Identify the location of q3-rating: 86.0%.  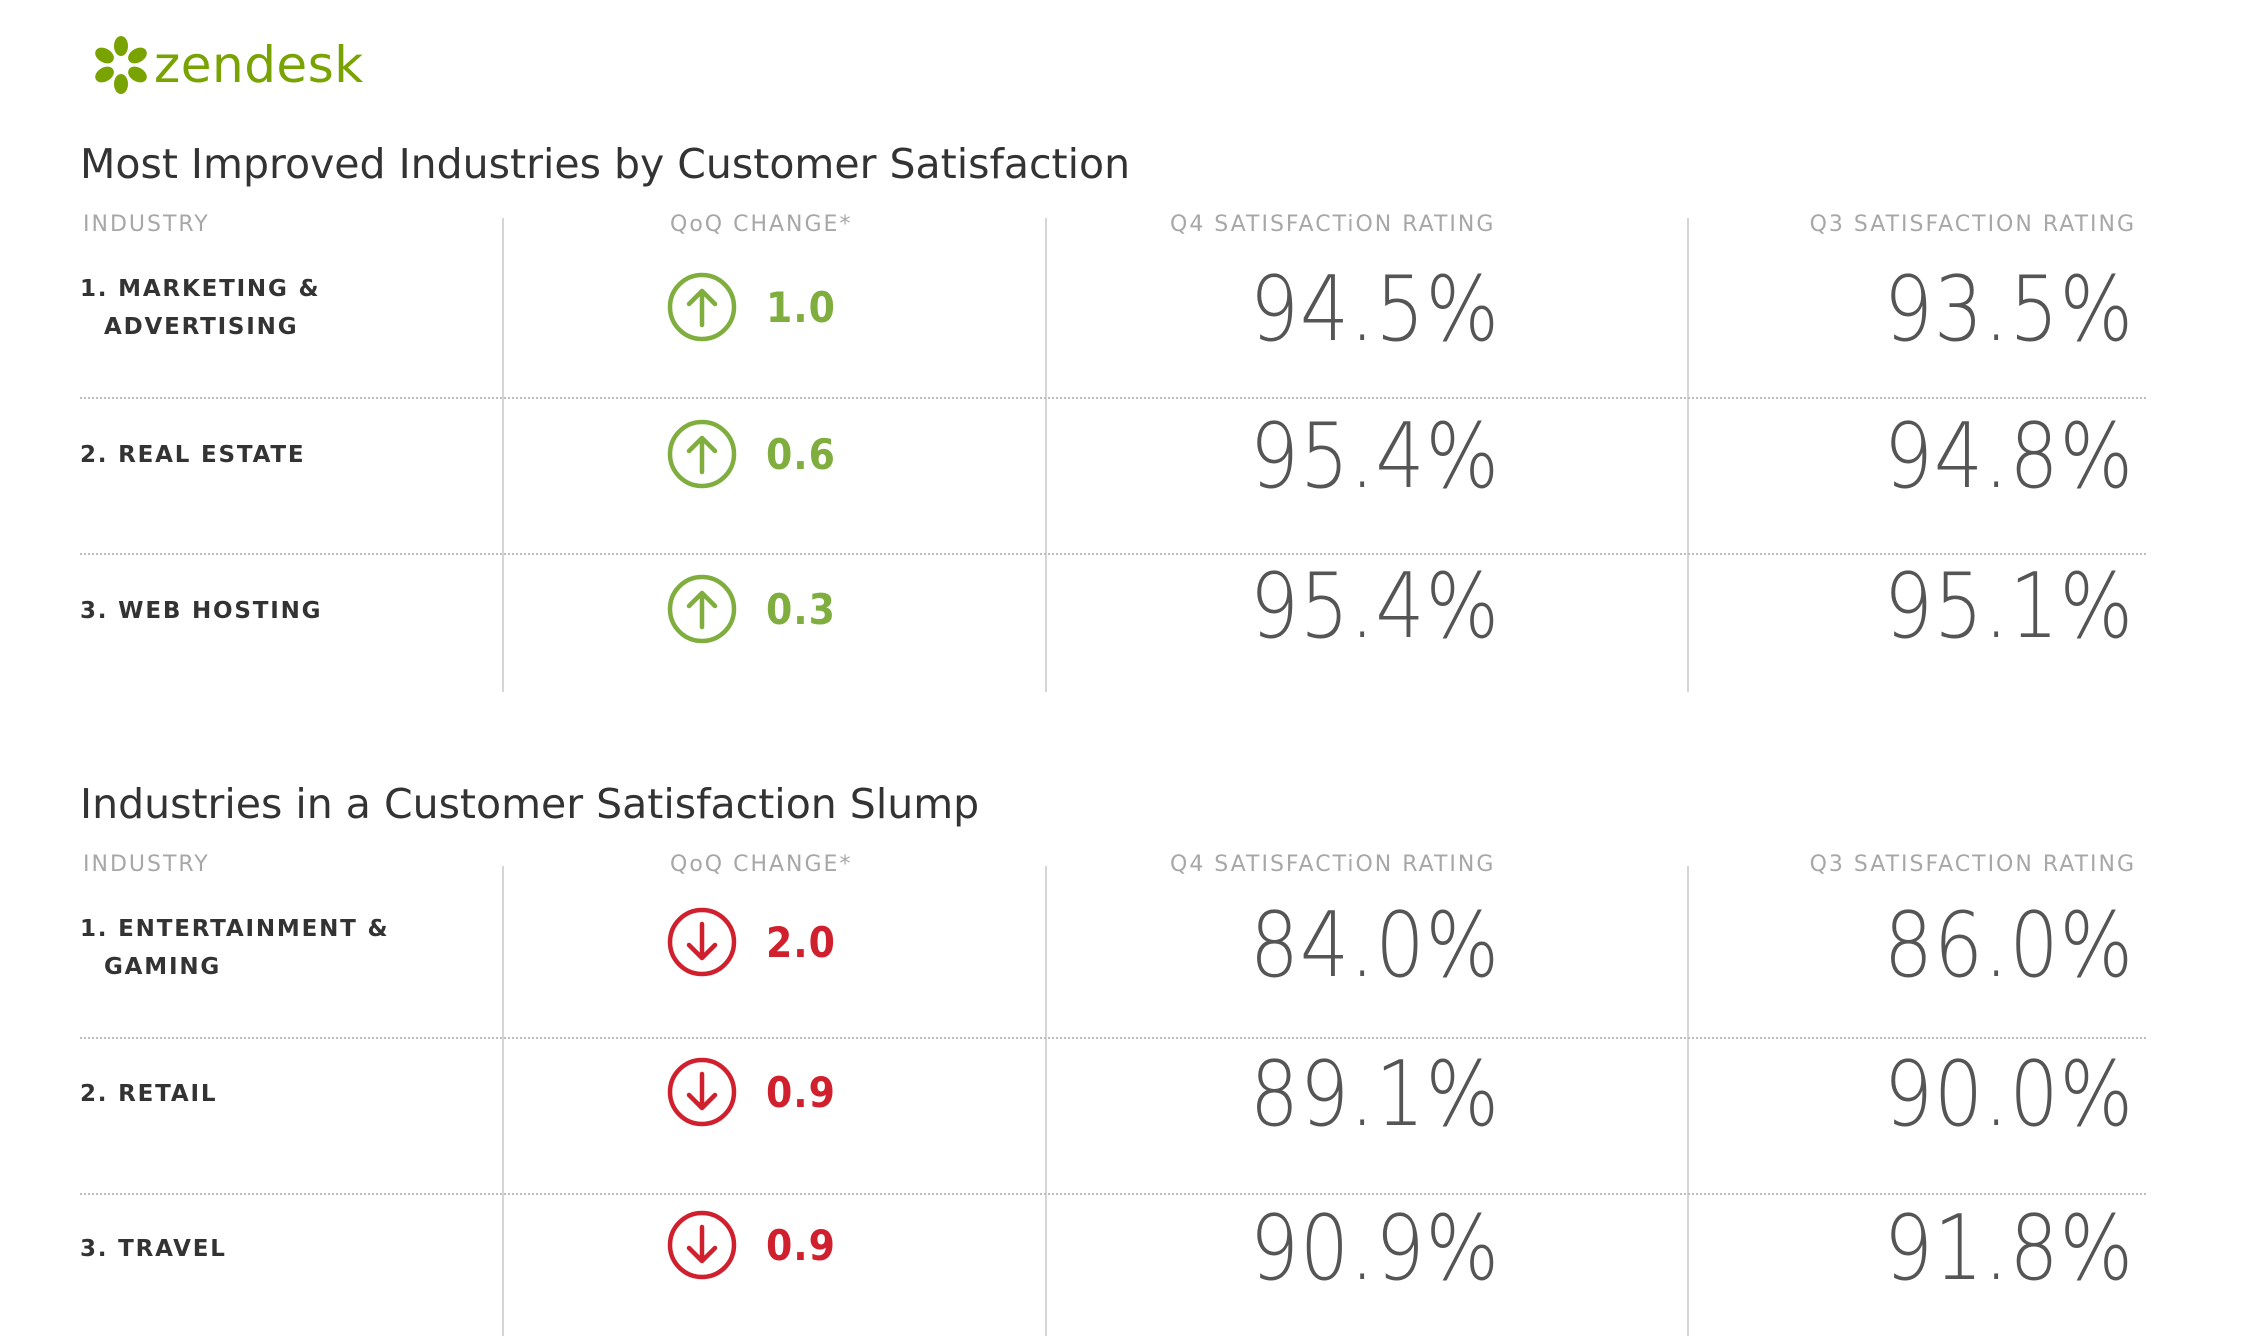
(2008, 945).